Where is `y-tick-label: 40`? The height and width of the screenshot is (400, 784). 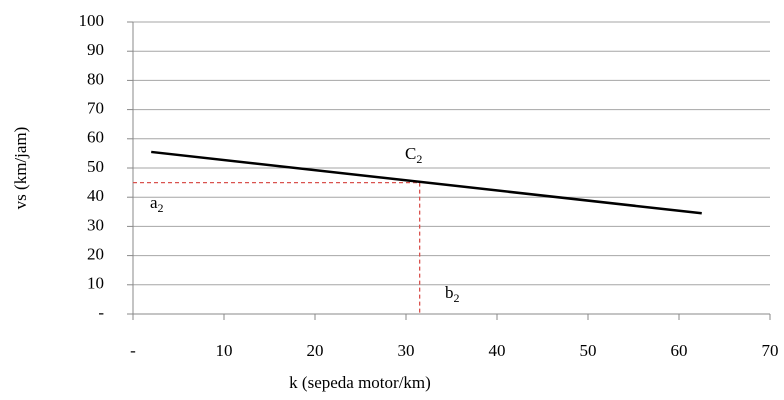
y-tick-label: 40 is located at coordinates (95, 195).